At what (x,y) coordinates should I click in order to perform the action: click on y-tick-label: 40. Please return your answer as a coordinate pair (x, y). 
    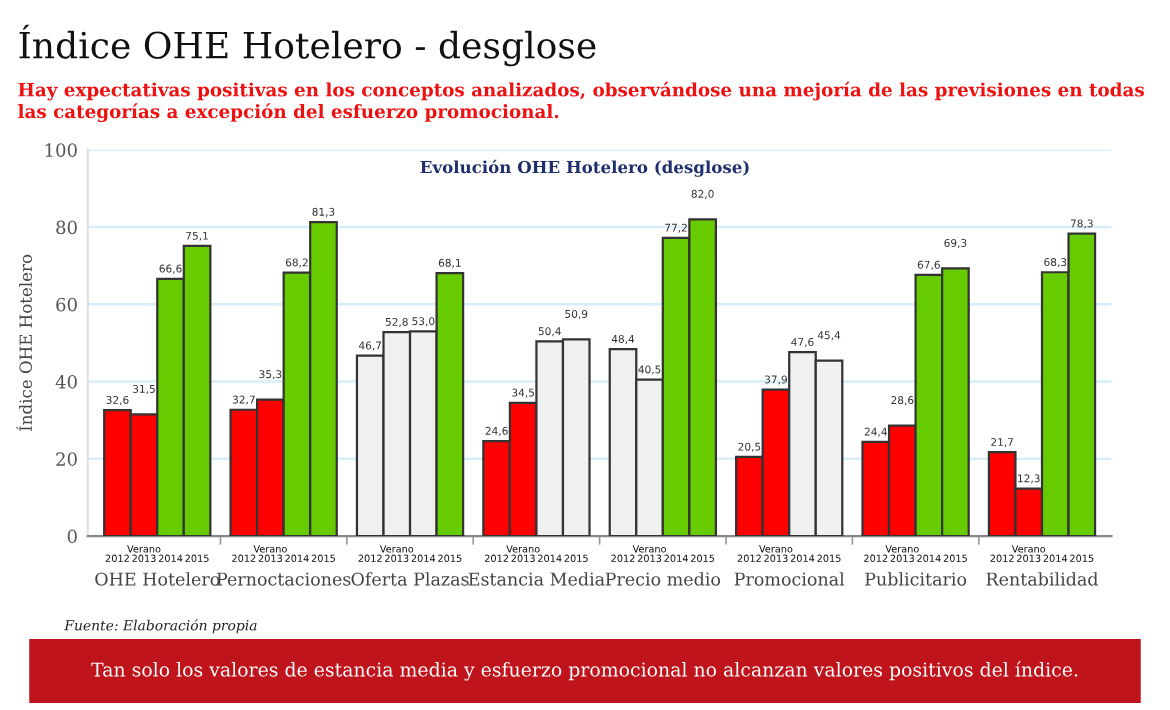
    Looking at the image, I should click on (66, 382).